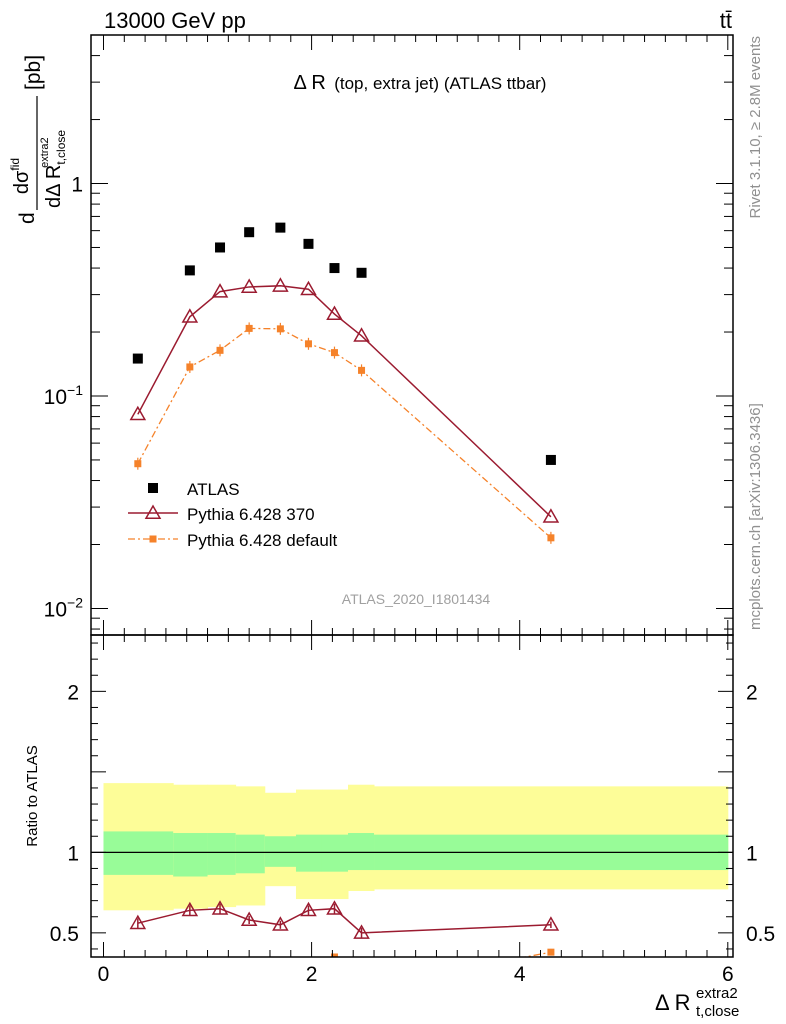 The width and height of the screenshot is (786, 1024). Describe the element at coordinates (672, 1002) in the screenshot. I see `x-axis-title: Δ R` at that location.